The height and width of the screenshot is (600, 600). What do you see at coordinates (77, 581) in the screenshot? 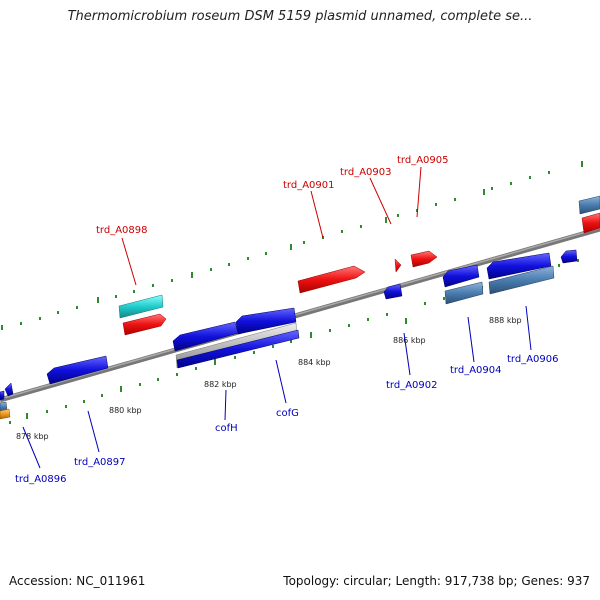
I see `accession-text: Accession: NC_011961` at bounding box center [77, 581].